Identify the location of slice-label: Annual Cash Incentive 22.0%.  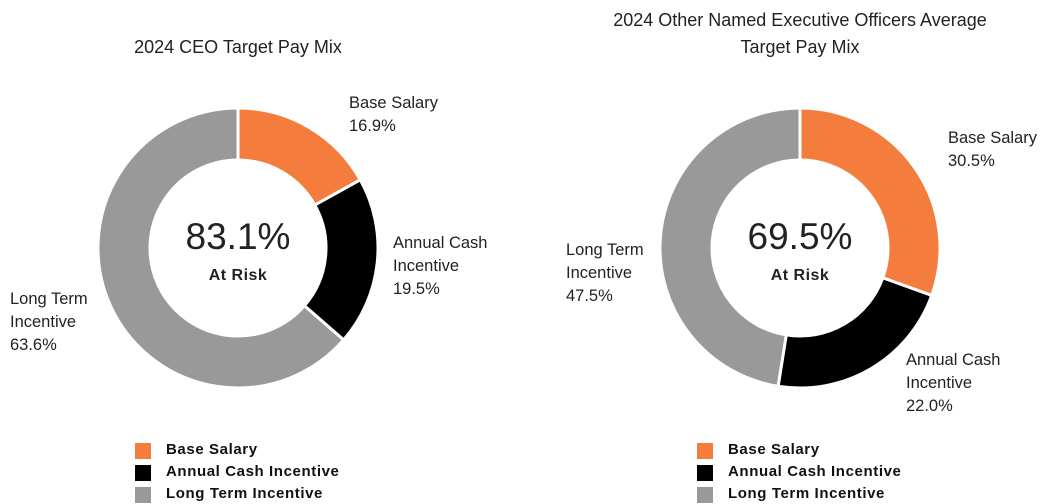
(962, 383).